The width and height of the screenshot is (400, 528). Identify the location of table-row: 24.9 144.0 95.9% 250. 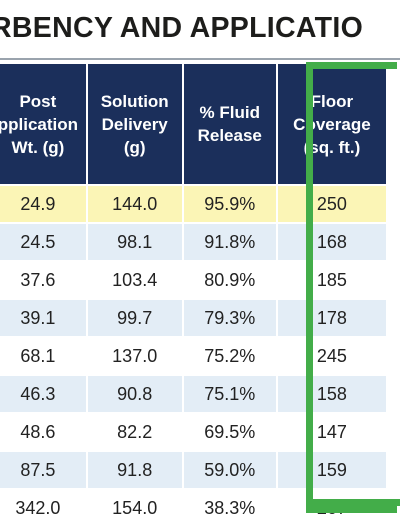
(193, 204).